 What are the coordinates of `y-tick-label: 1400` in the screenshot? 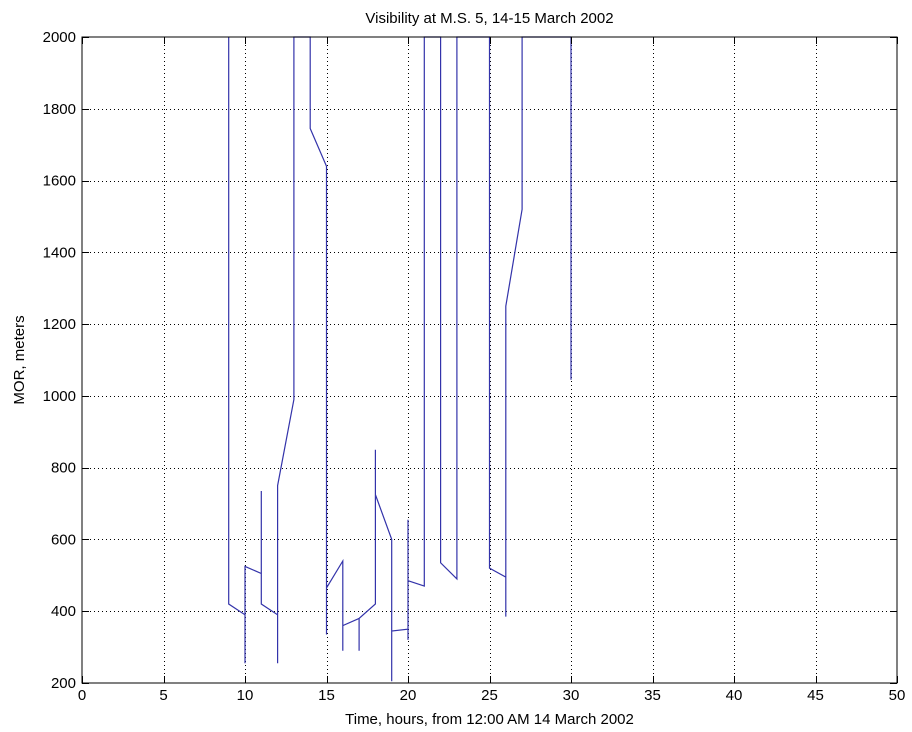 It's located at (59, 252).